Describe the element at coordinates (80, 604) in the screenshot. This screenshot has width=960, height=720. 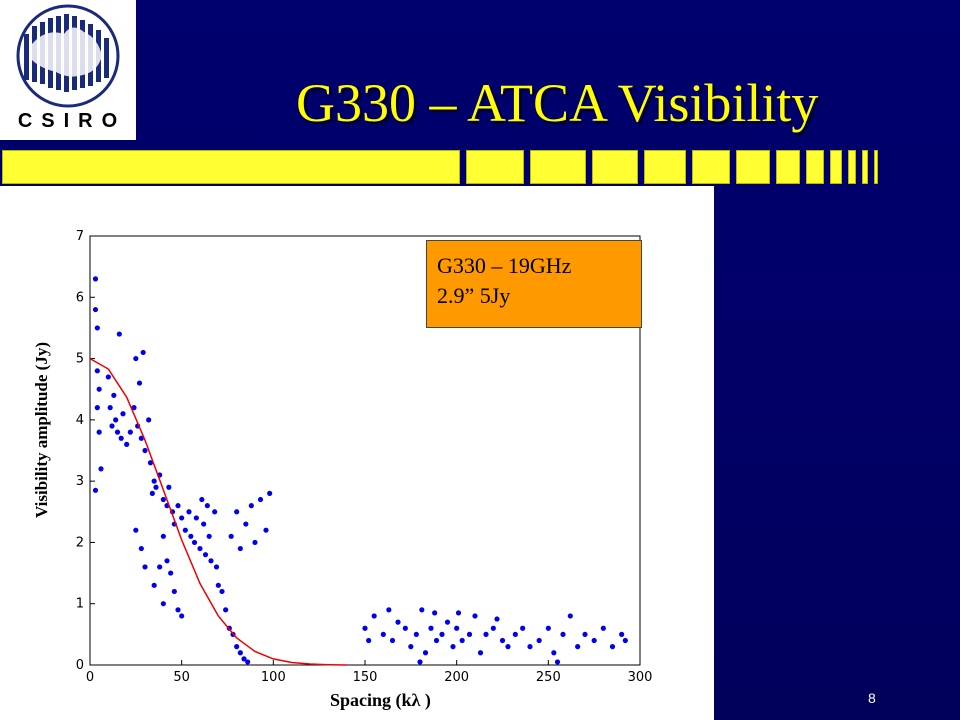
I see `y-tick-label: 1` at that location.